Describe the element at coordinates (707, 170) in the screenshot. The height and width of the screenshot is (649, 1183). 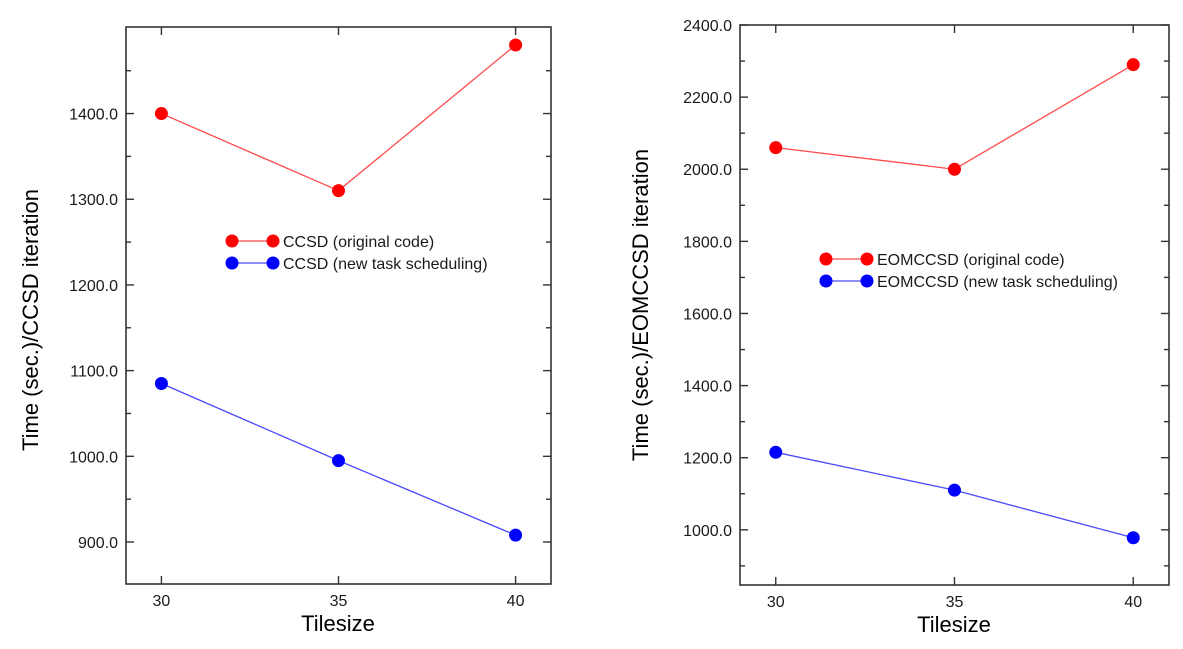
I see `y-tick-label: 2000.0` at that location.